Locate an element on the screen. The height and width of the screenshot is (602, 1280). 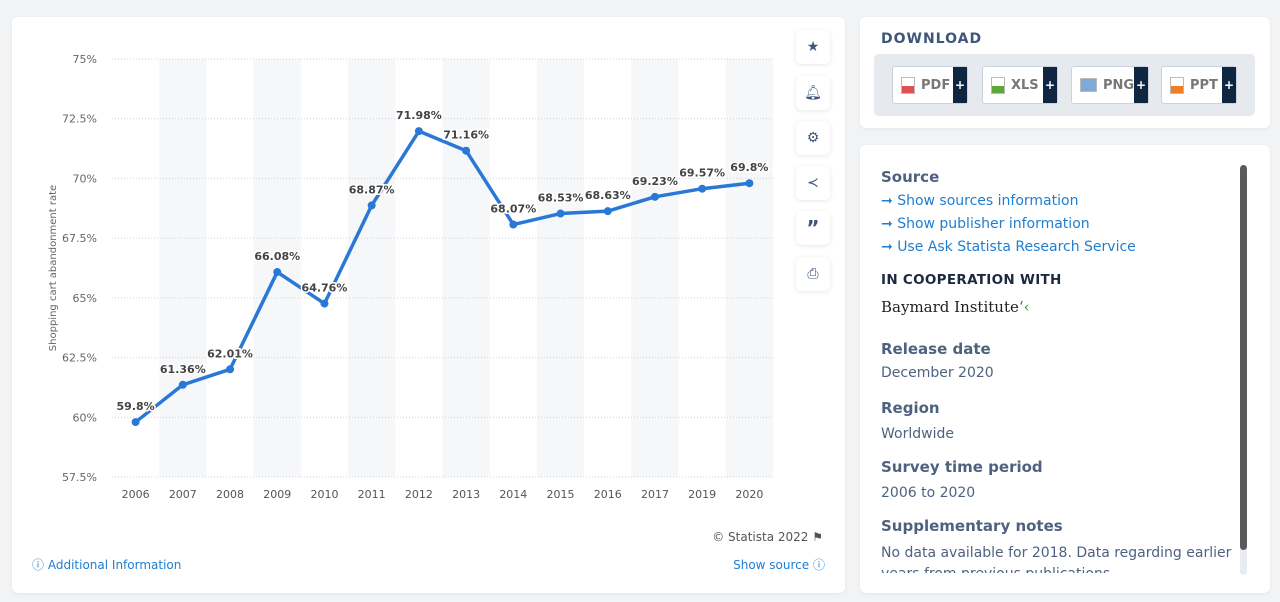
xls-file-icon is located at coordinates (998, 85).